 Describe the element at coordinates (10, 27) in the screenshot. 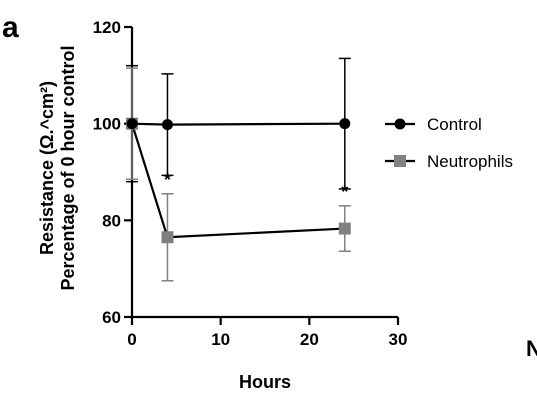

I see `panel-label: a` at that location.